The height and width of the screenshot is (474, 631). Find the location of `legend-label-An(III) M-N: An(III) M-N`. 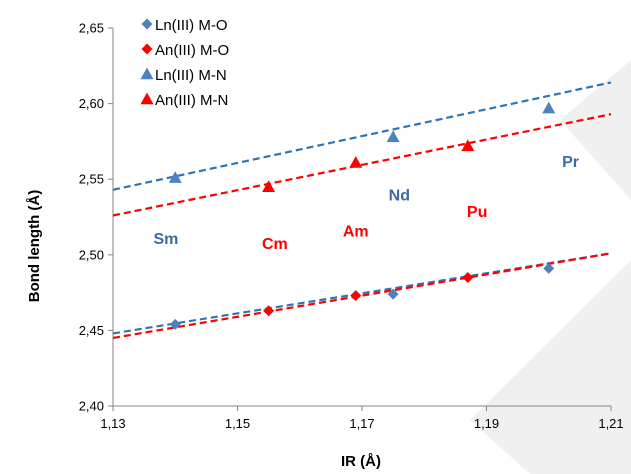

legend-label-An(III) M-N: An(III) M-N is located at coordinates (191, 100).